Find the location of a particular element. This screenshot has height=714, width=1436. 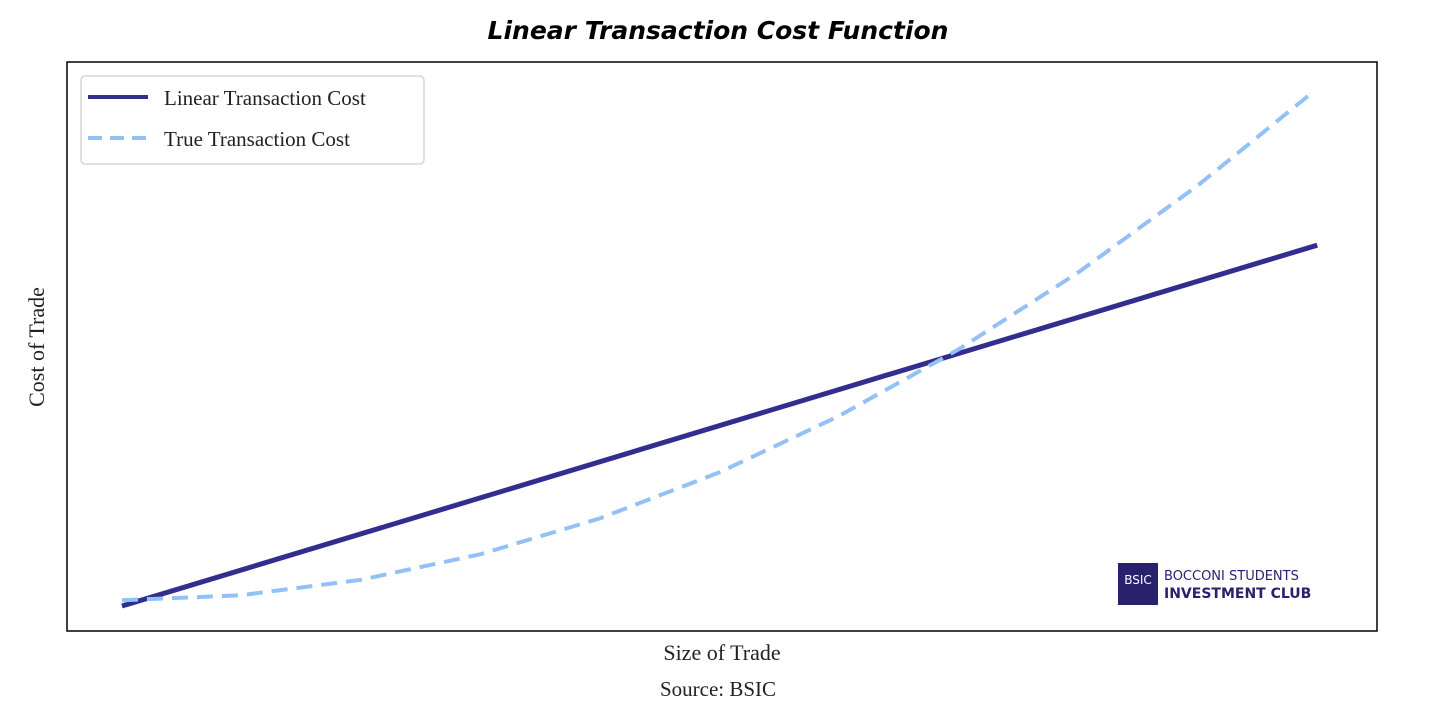

x-axis-label: Size of Trade is located at coordinates (721, 652).